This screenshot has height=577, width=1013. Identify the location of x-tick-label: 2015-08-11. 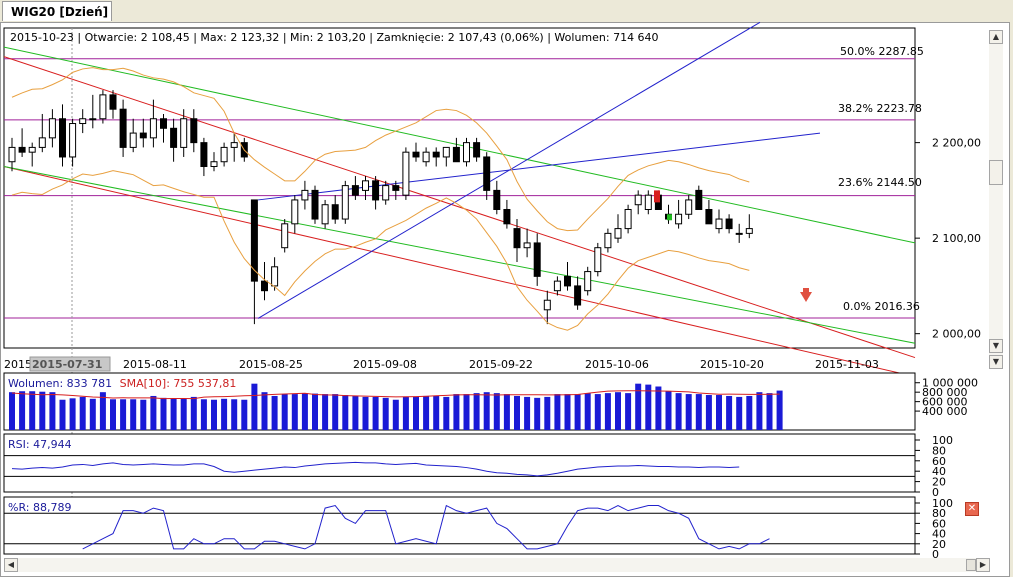
(155, 364).